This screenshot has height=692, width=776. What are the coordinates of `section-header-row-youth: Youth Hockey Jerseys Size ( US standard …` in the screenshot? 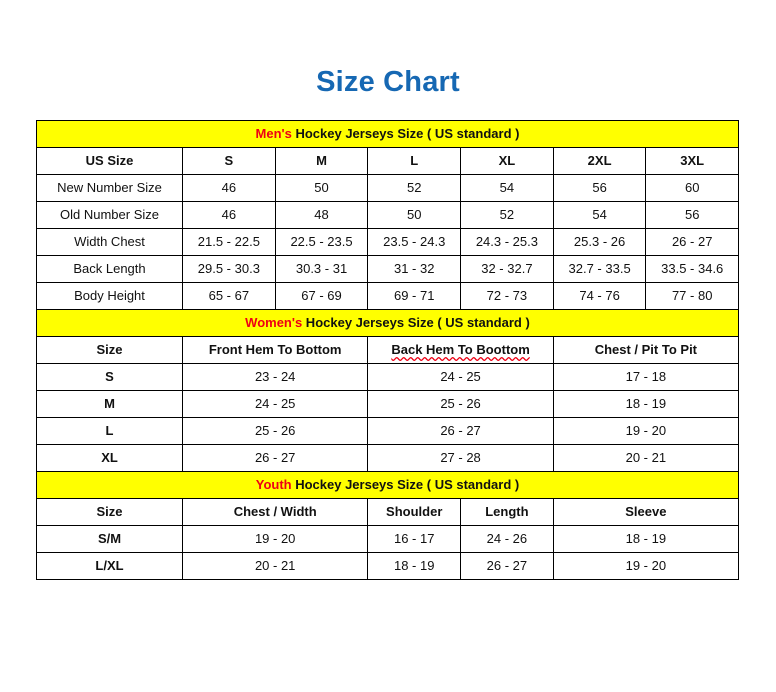 It's located at (387, 485).